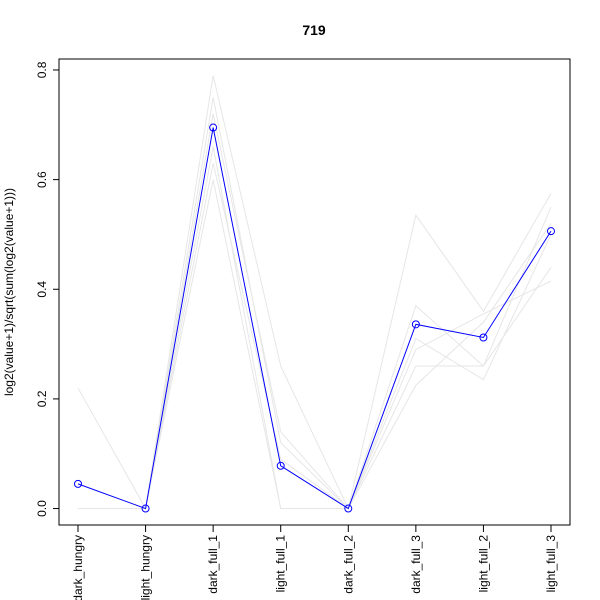 The width and height of the screenshot is (600, 600). What do you see at coordinates (483, 564) in the screenshot?
I see `x-tick-label: light_full_2` at bounding box center [483, 564].